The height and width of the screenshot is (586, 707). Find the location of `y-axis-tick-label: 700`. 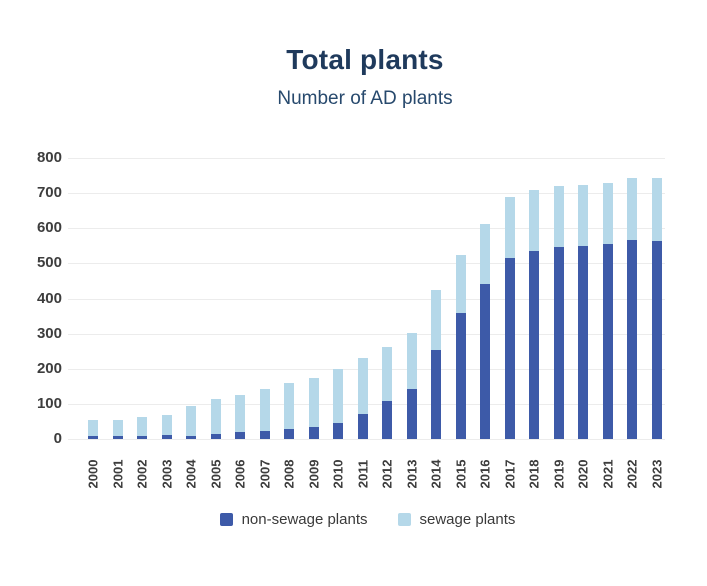

y-axis-tick-label: 700 is located at coordinates (49, 193).